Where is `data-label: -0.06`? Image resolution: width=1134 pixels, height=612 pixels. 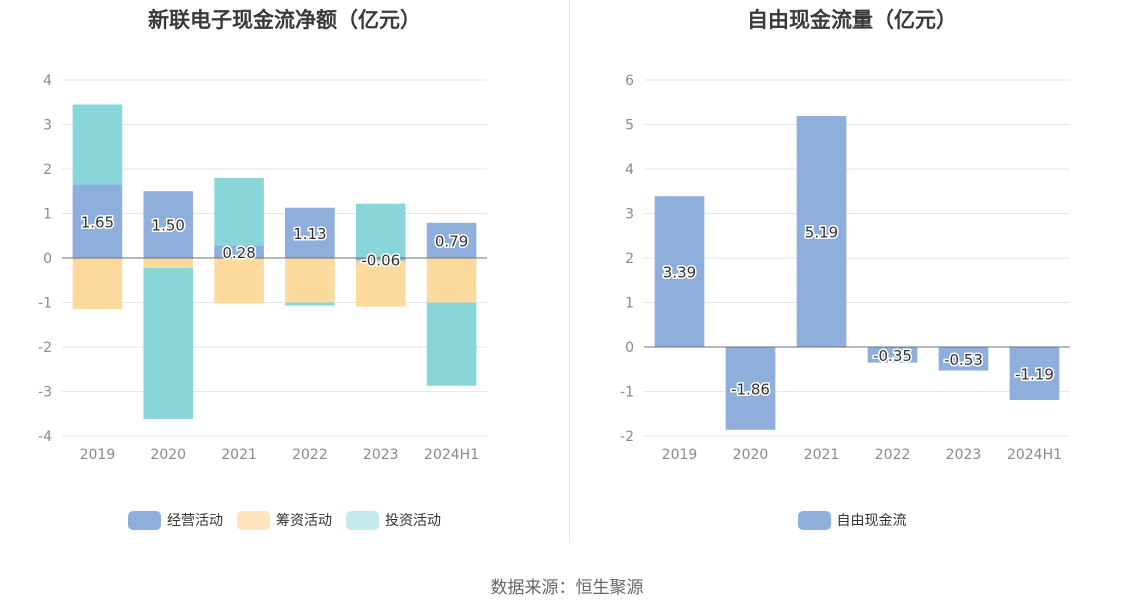 data-label: -0.06 is located at coordinates (380, 260).